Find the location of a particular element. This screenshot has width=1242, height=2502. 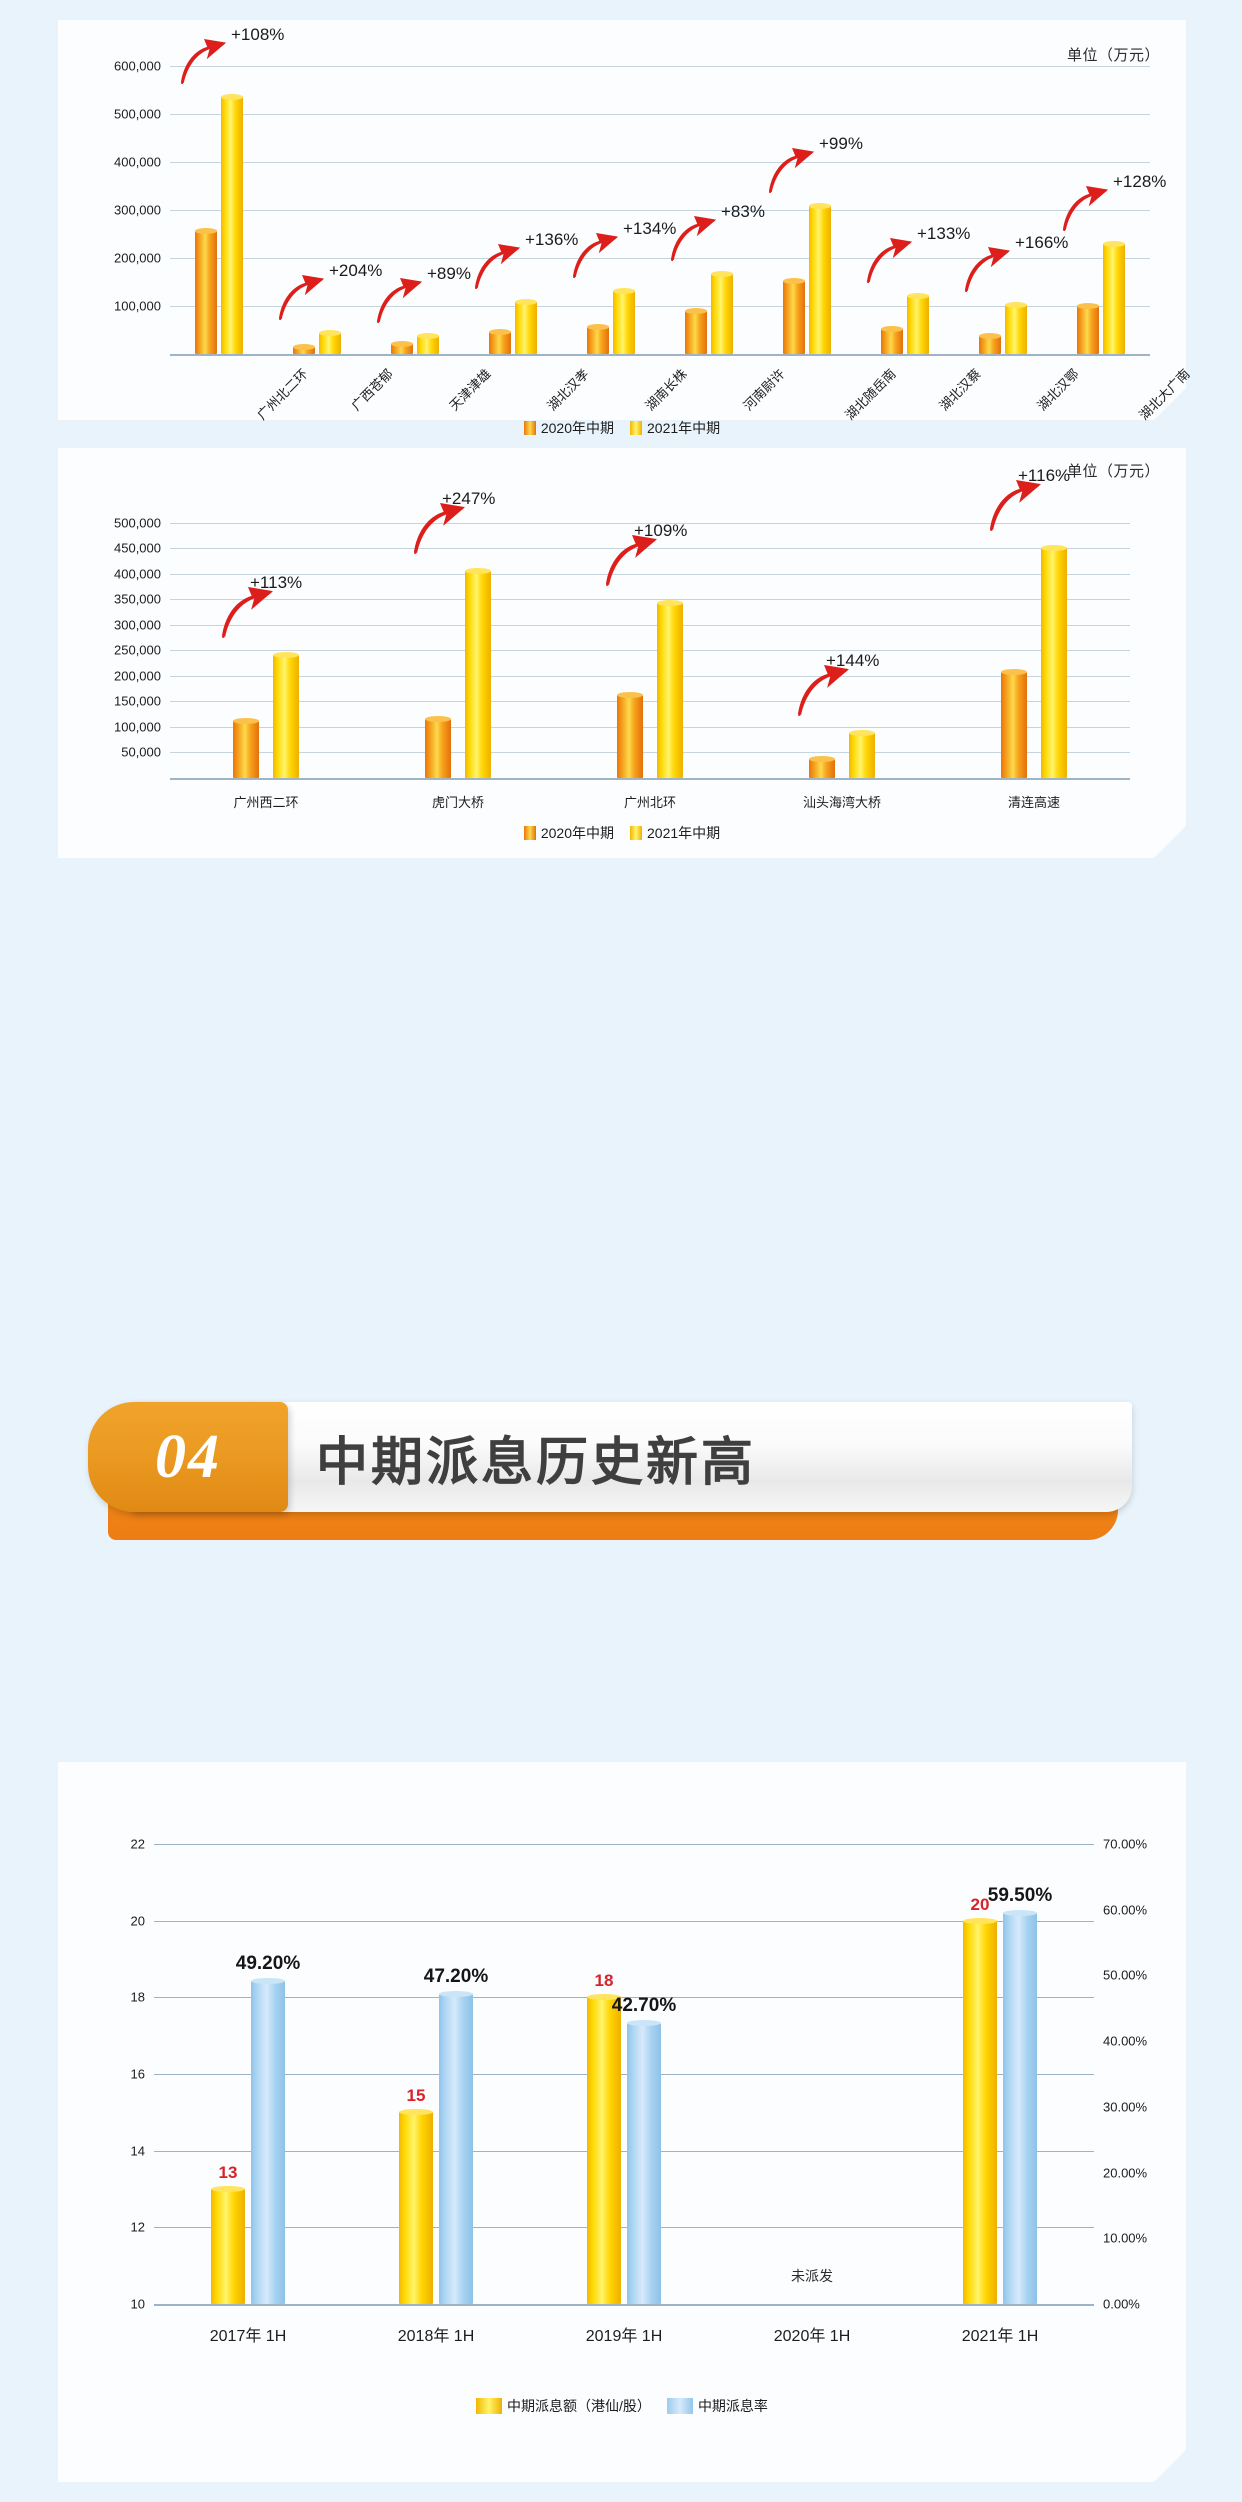

bar-value-label-dividend: 18 is located at coordinates (604, 1981).